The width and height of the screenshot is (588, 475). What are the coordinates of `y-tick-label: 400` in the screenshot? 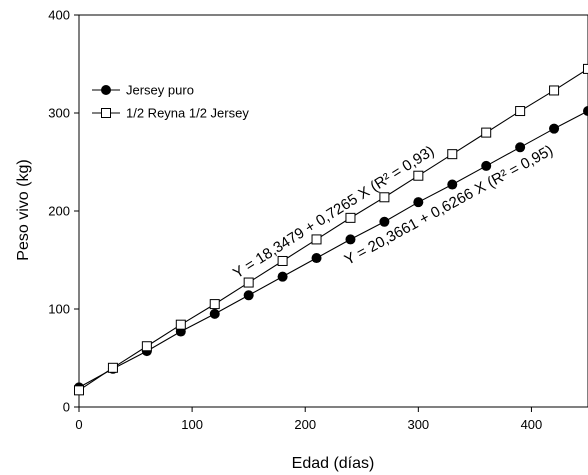 It's located at (59, 15).